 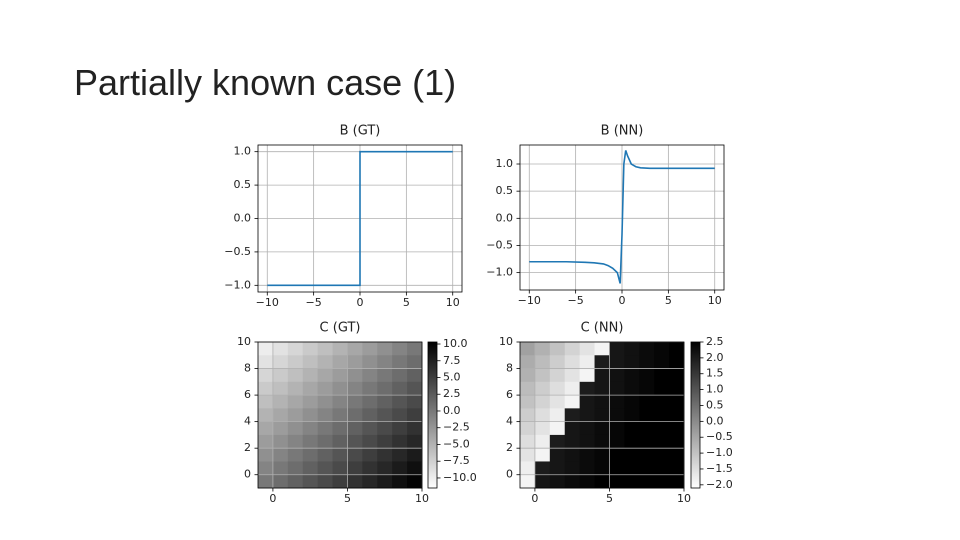 What do you see at coordinates (360, 218) in the screenshot?
I see `line` at bounding box center [360, 218].